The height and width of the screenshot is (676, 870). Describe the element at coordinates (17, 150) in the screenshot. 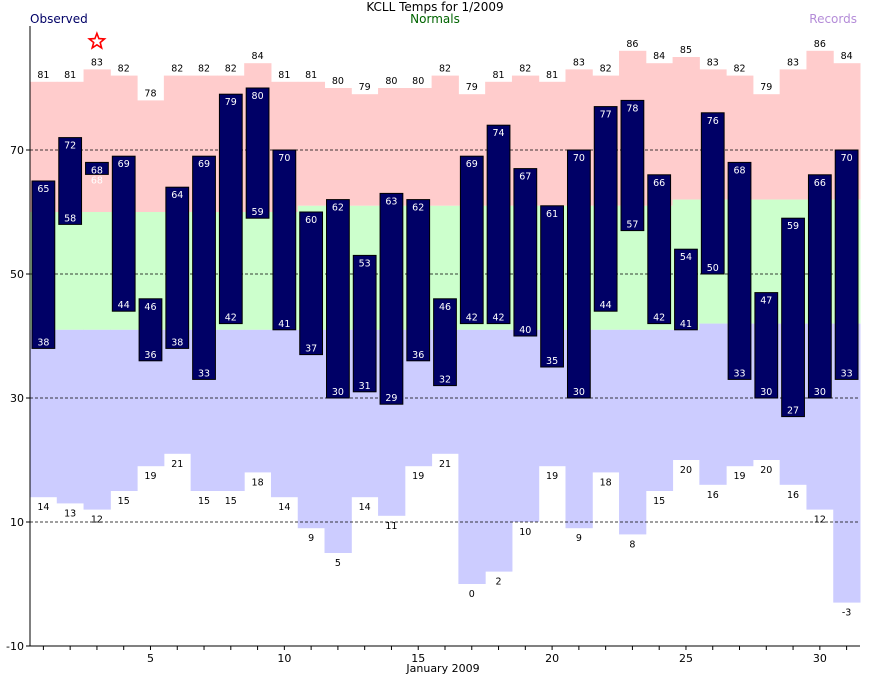

I see `y-tick-label: 70` at that location.